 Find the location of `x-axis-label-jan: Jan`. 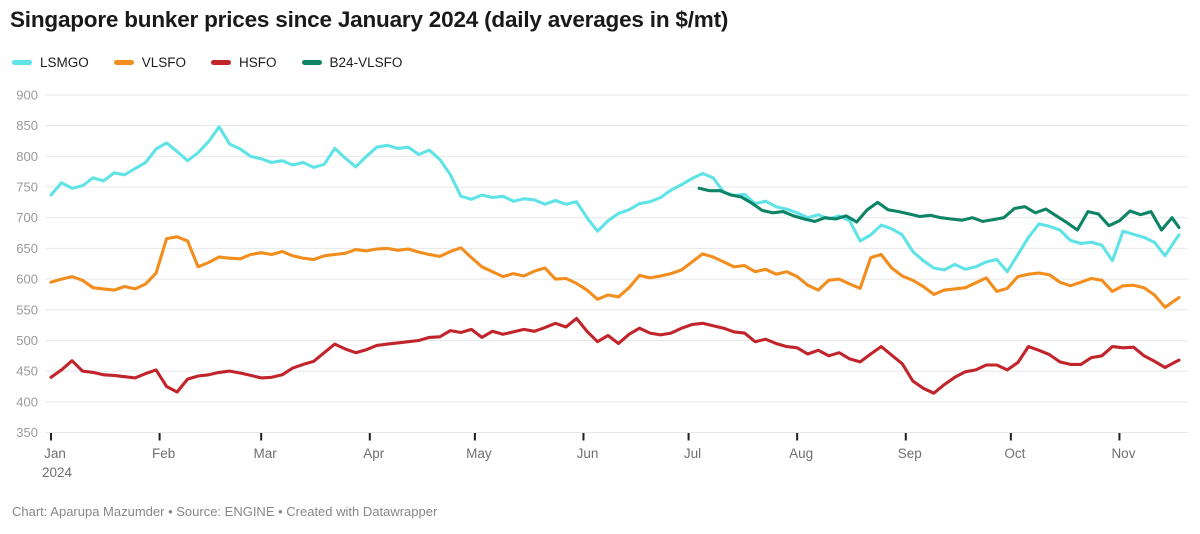

x-axis-label-jan: Jan is located at coordinates (55, 453).